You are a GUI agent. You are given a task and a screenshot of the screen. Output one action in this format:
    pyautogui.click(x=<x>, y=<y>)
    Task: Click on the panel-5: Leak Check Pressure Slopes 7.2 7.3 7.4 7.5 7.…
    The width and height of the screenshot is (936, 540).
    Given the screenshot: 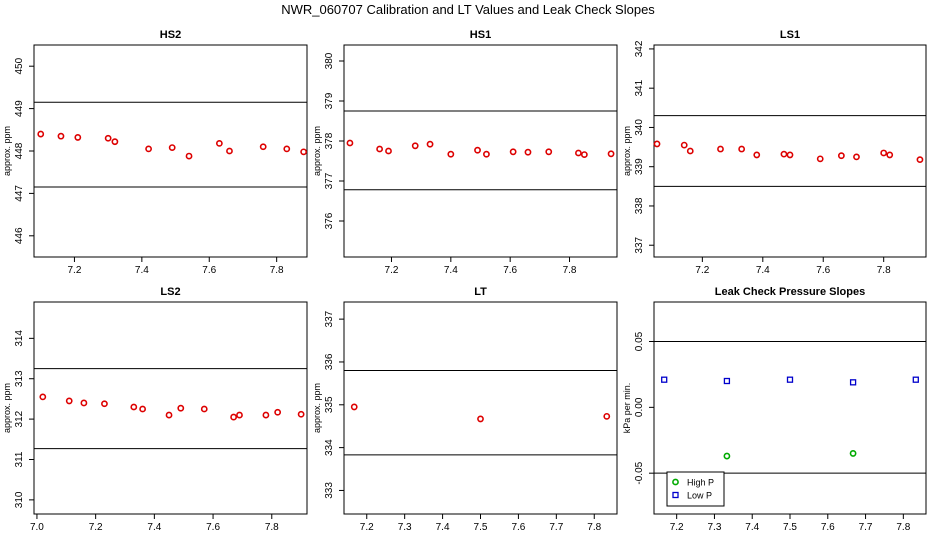 What is the action you would take?
    pyautogui.click(x=774, y=409)
    